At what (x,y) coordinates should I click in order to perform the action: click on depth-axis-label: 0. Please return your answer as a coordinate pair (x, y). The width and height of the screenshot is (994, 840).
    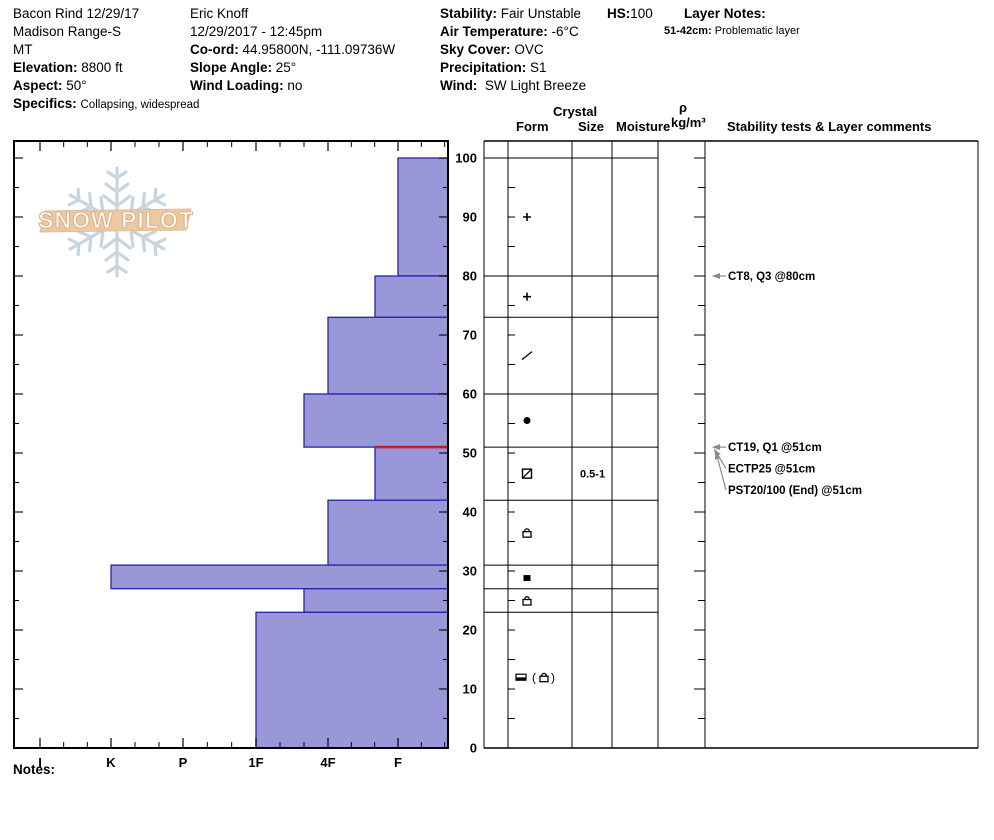
    Looking at the image, I should click on (473, 748).